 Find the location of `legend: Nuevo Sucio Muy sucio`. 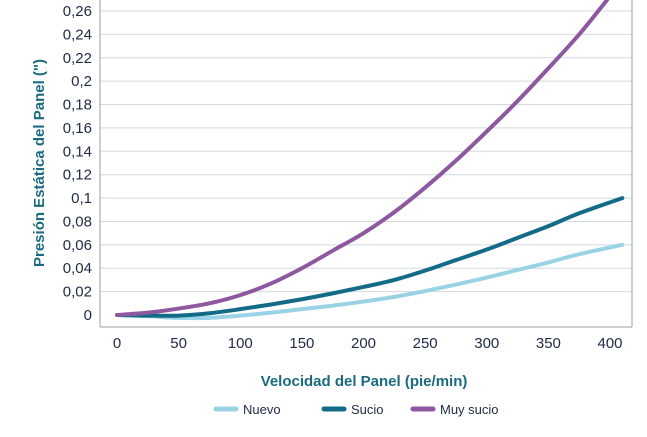

legend: Nuevo Sucio Muy sucio is located at coordinates (356, 409).